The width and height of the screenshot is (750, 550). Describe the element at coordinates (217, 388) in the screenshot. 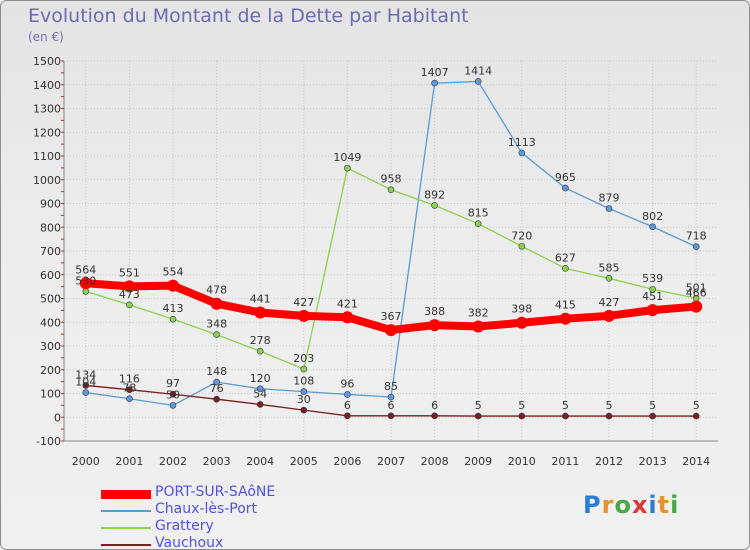

I see `data-label: 76` at that location.